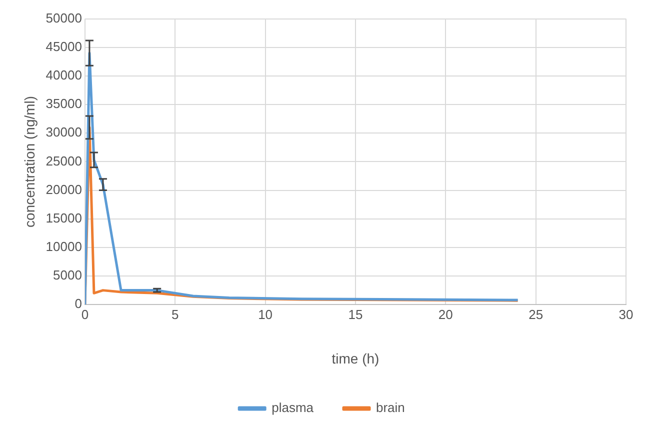 This screenshot has height=443, width=654. Describe the element at coordinates (293, 408) in the screenshot. I see `legend-label: plasma` at that location.